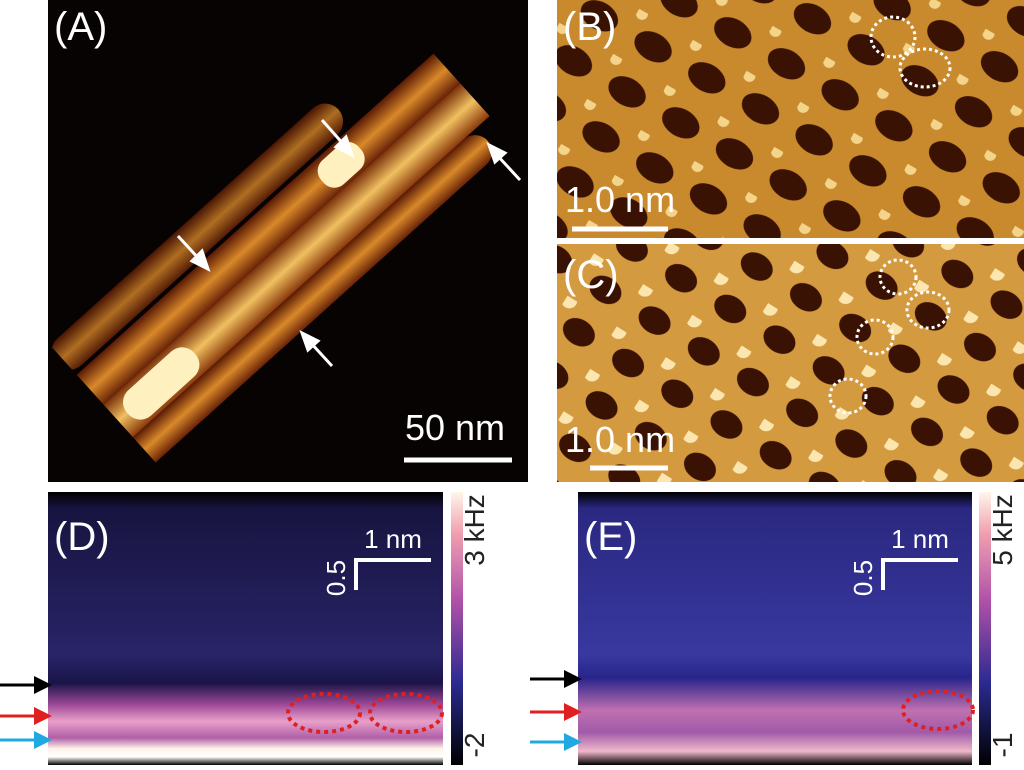  I want to click on panel-label: (A), so click(80, 27).